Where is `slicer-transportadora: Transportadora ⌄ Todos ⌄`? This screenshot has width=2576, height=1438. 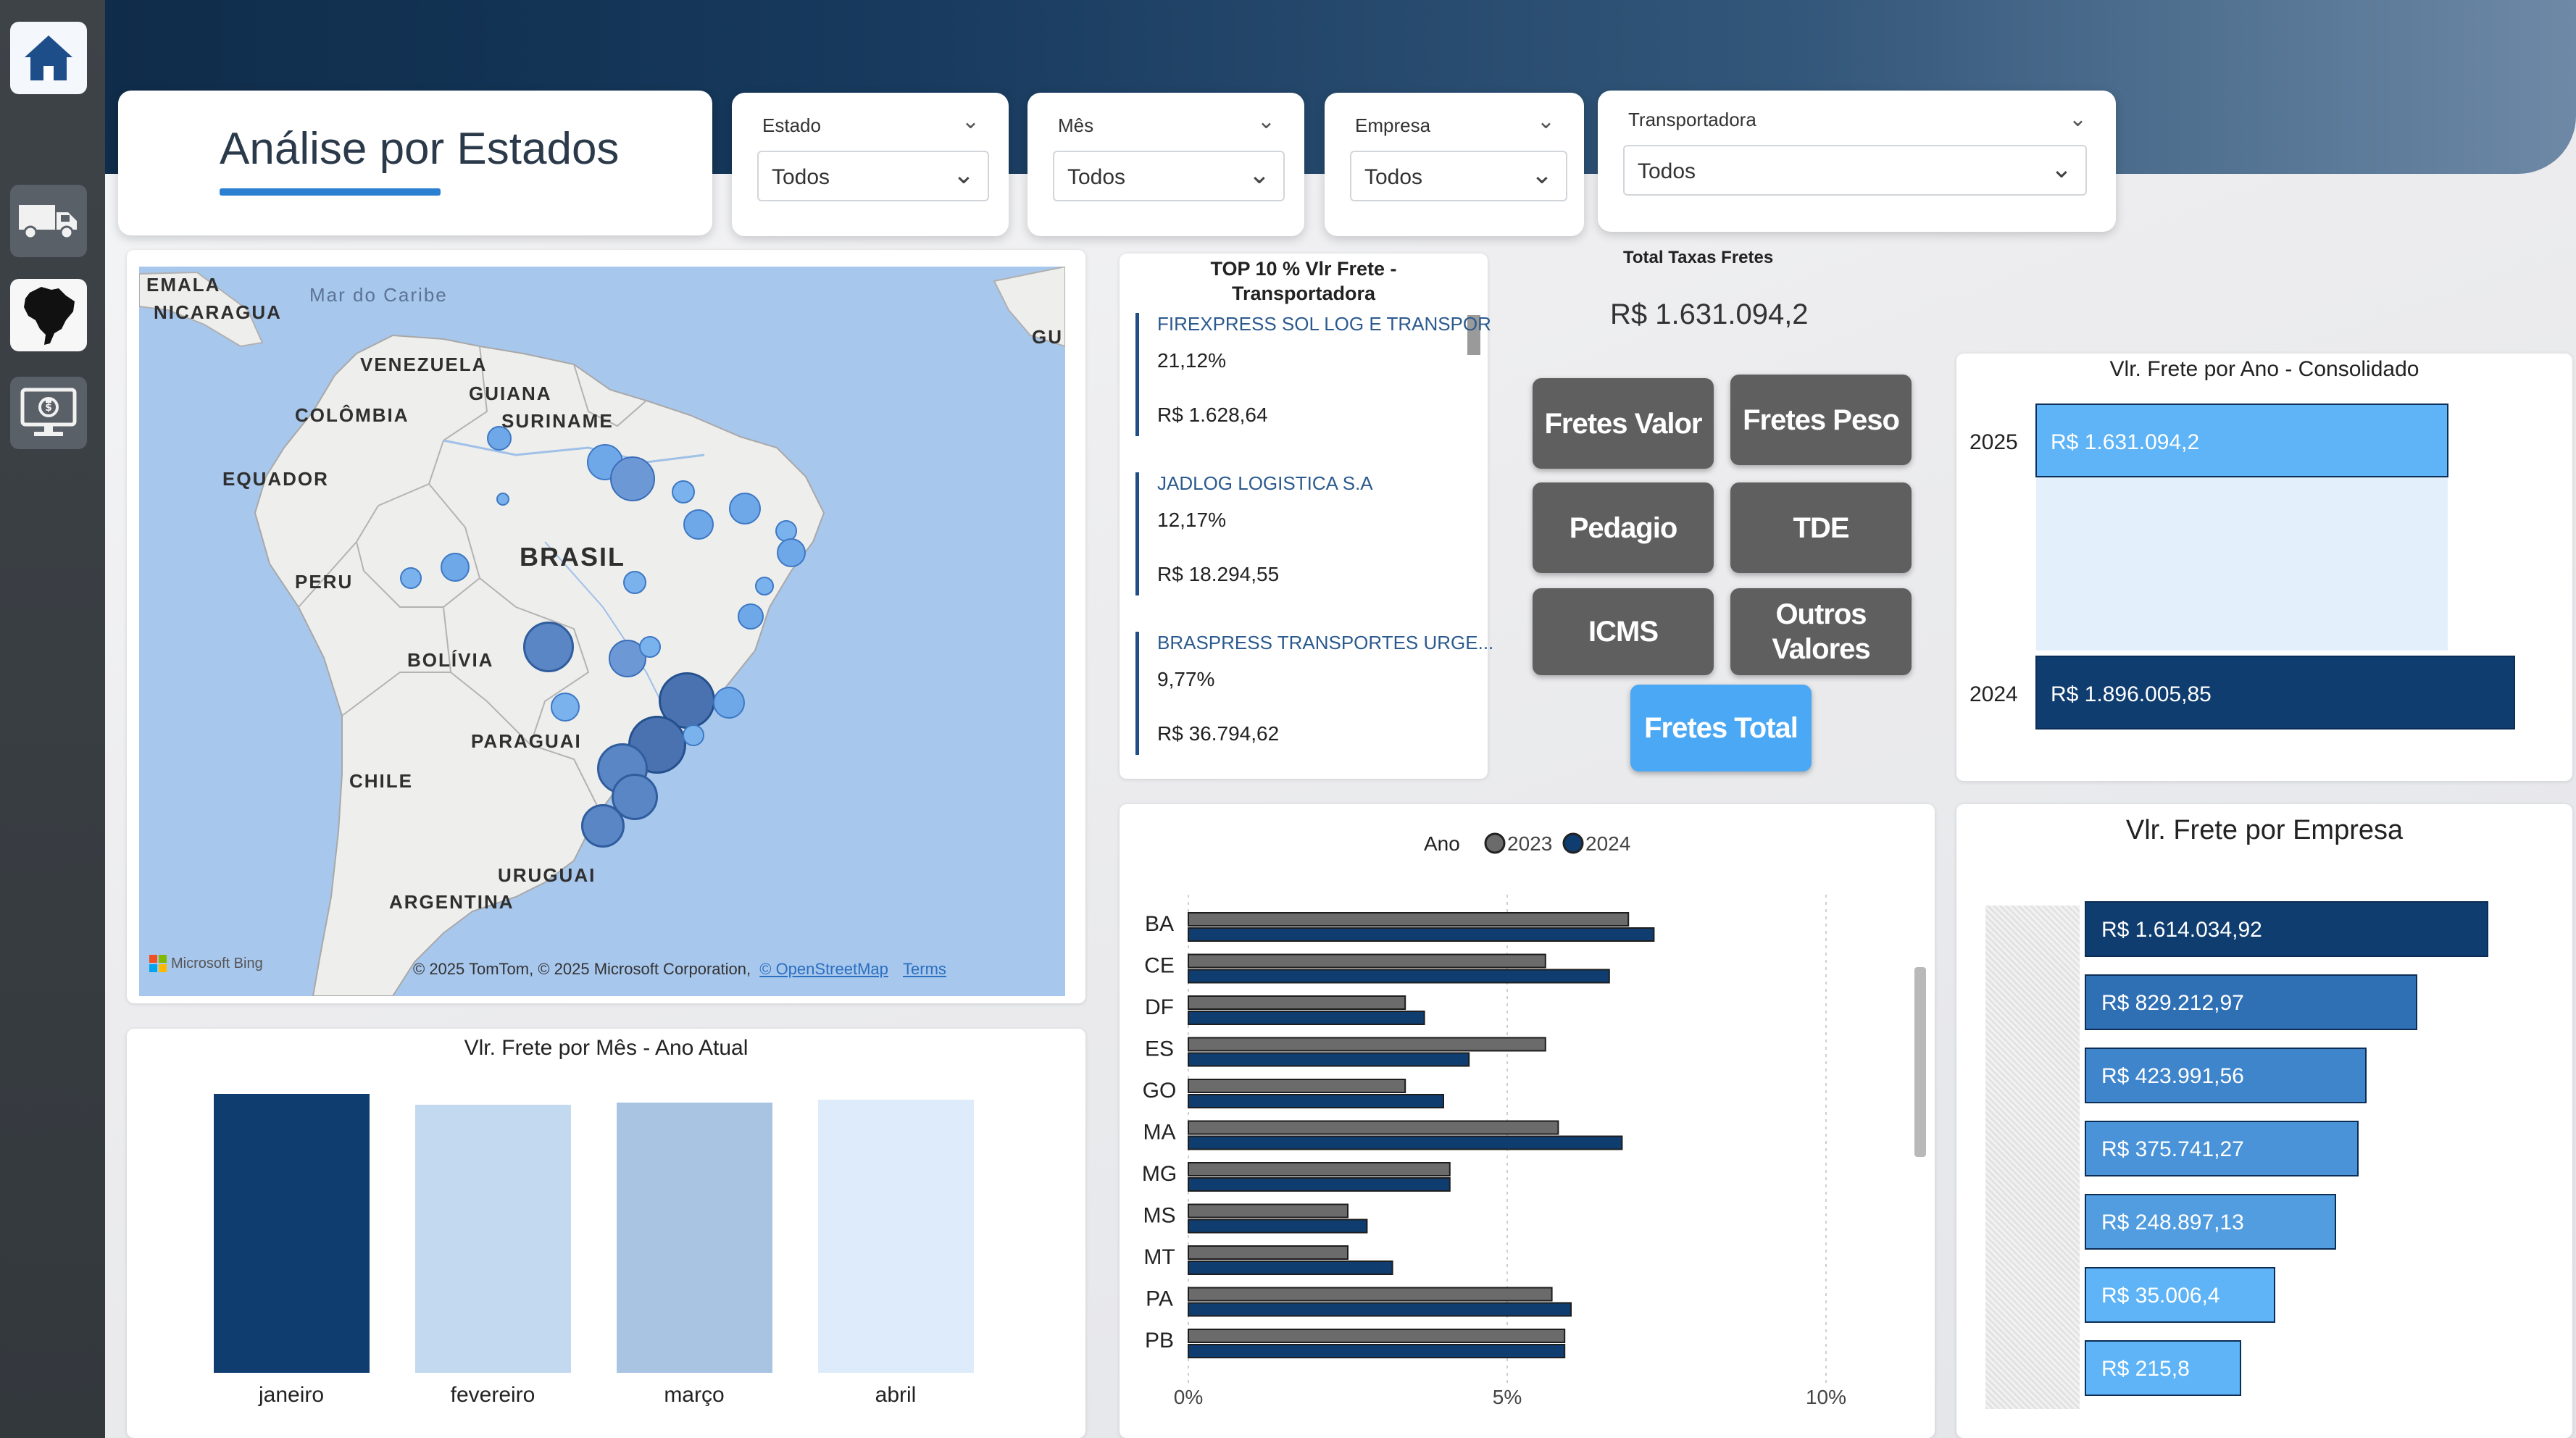
slicer-transportadora: Transportadora ⌄ Todos ⌄ is located at coordinates (1857, 161).